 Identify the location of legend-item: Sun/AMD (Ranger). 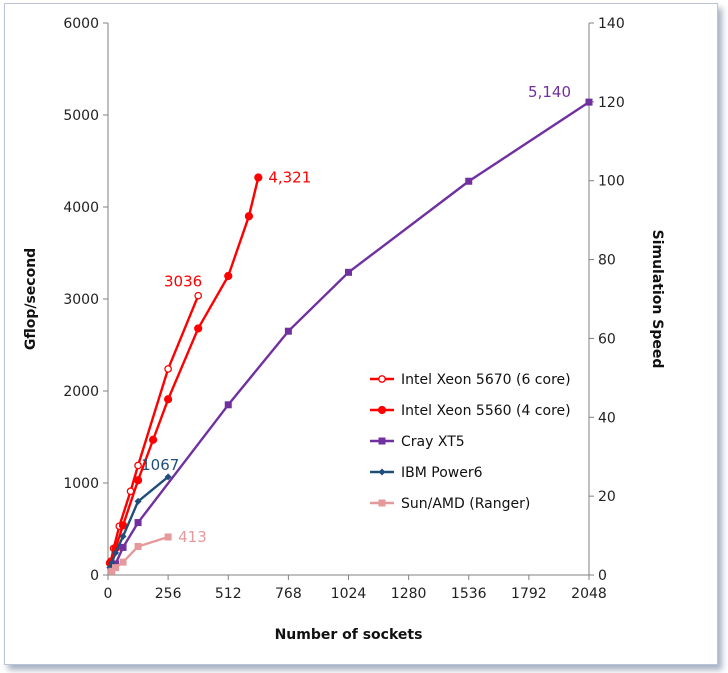
(450, 504).